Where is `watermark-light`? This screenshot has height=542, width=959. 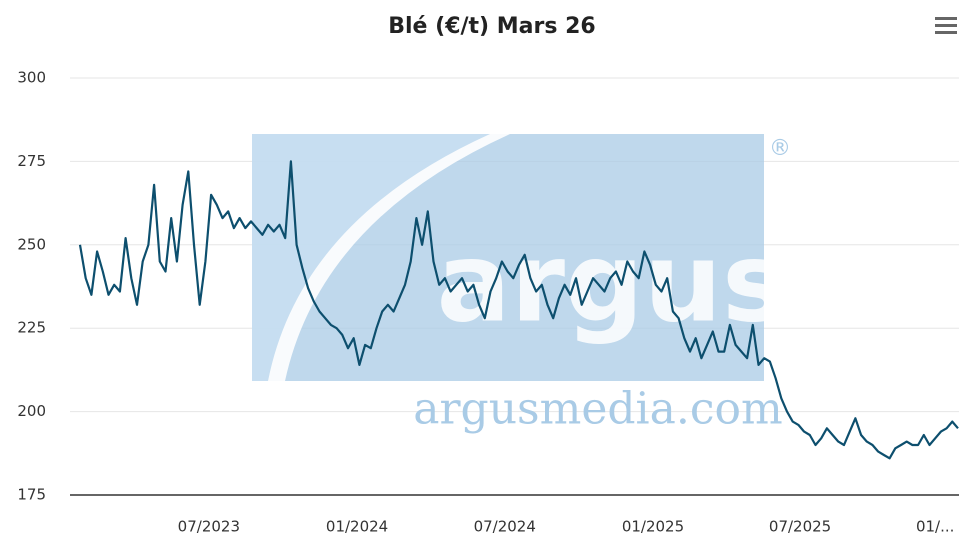 watermark-light is located at coordinates (371, 257).